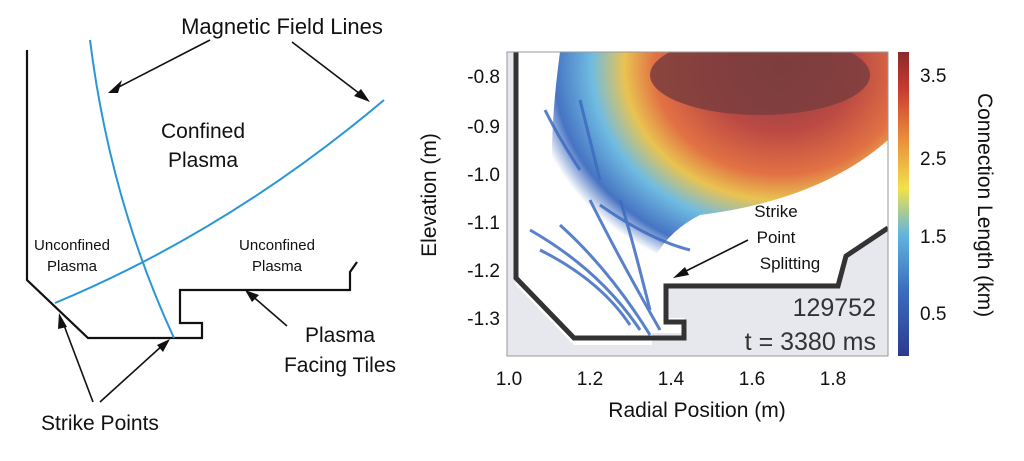  What do you see at coordinates (277, 266) in the screenshot?
I see `unconfined-right-line2: Plasma` at bounding box center [277, 266].